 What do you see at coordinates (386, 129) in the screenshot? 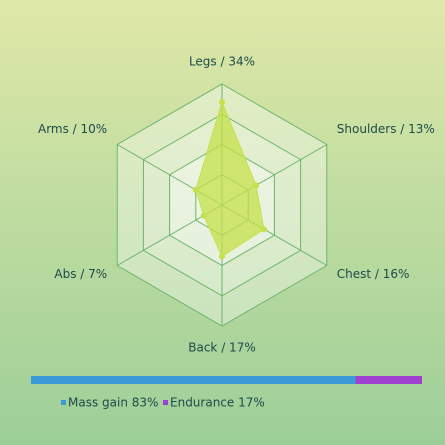
I see `category-label: Shoulders / 13%` at bounding box center [386, 129].